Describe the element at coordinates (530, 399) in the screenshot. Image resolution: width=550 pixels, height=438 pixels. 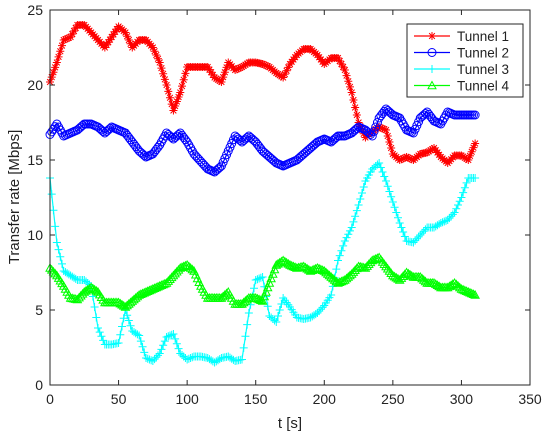
I see `x-tick-label: 350` at that location.